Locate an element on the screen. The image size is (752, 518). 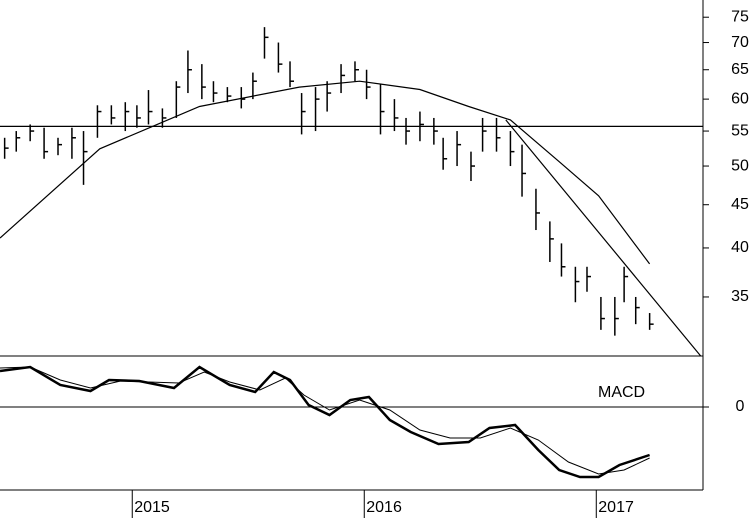
y-tick-label: 45 is located at coordinates (740, 204).